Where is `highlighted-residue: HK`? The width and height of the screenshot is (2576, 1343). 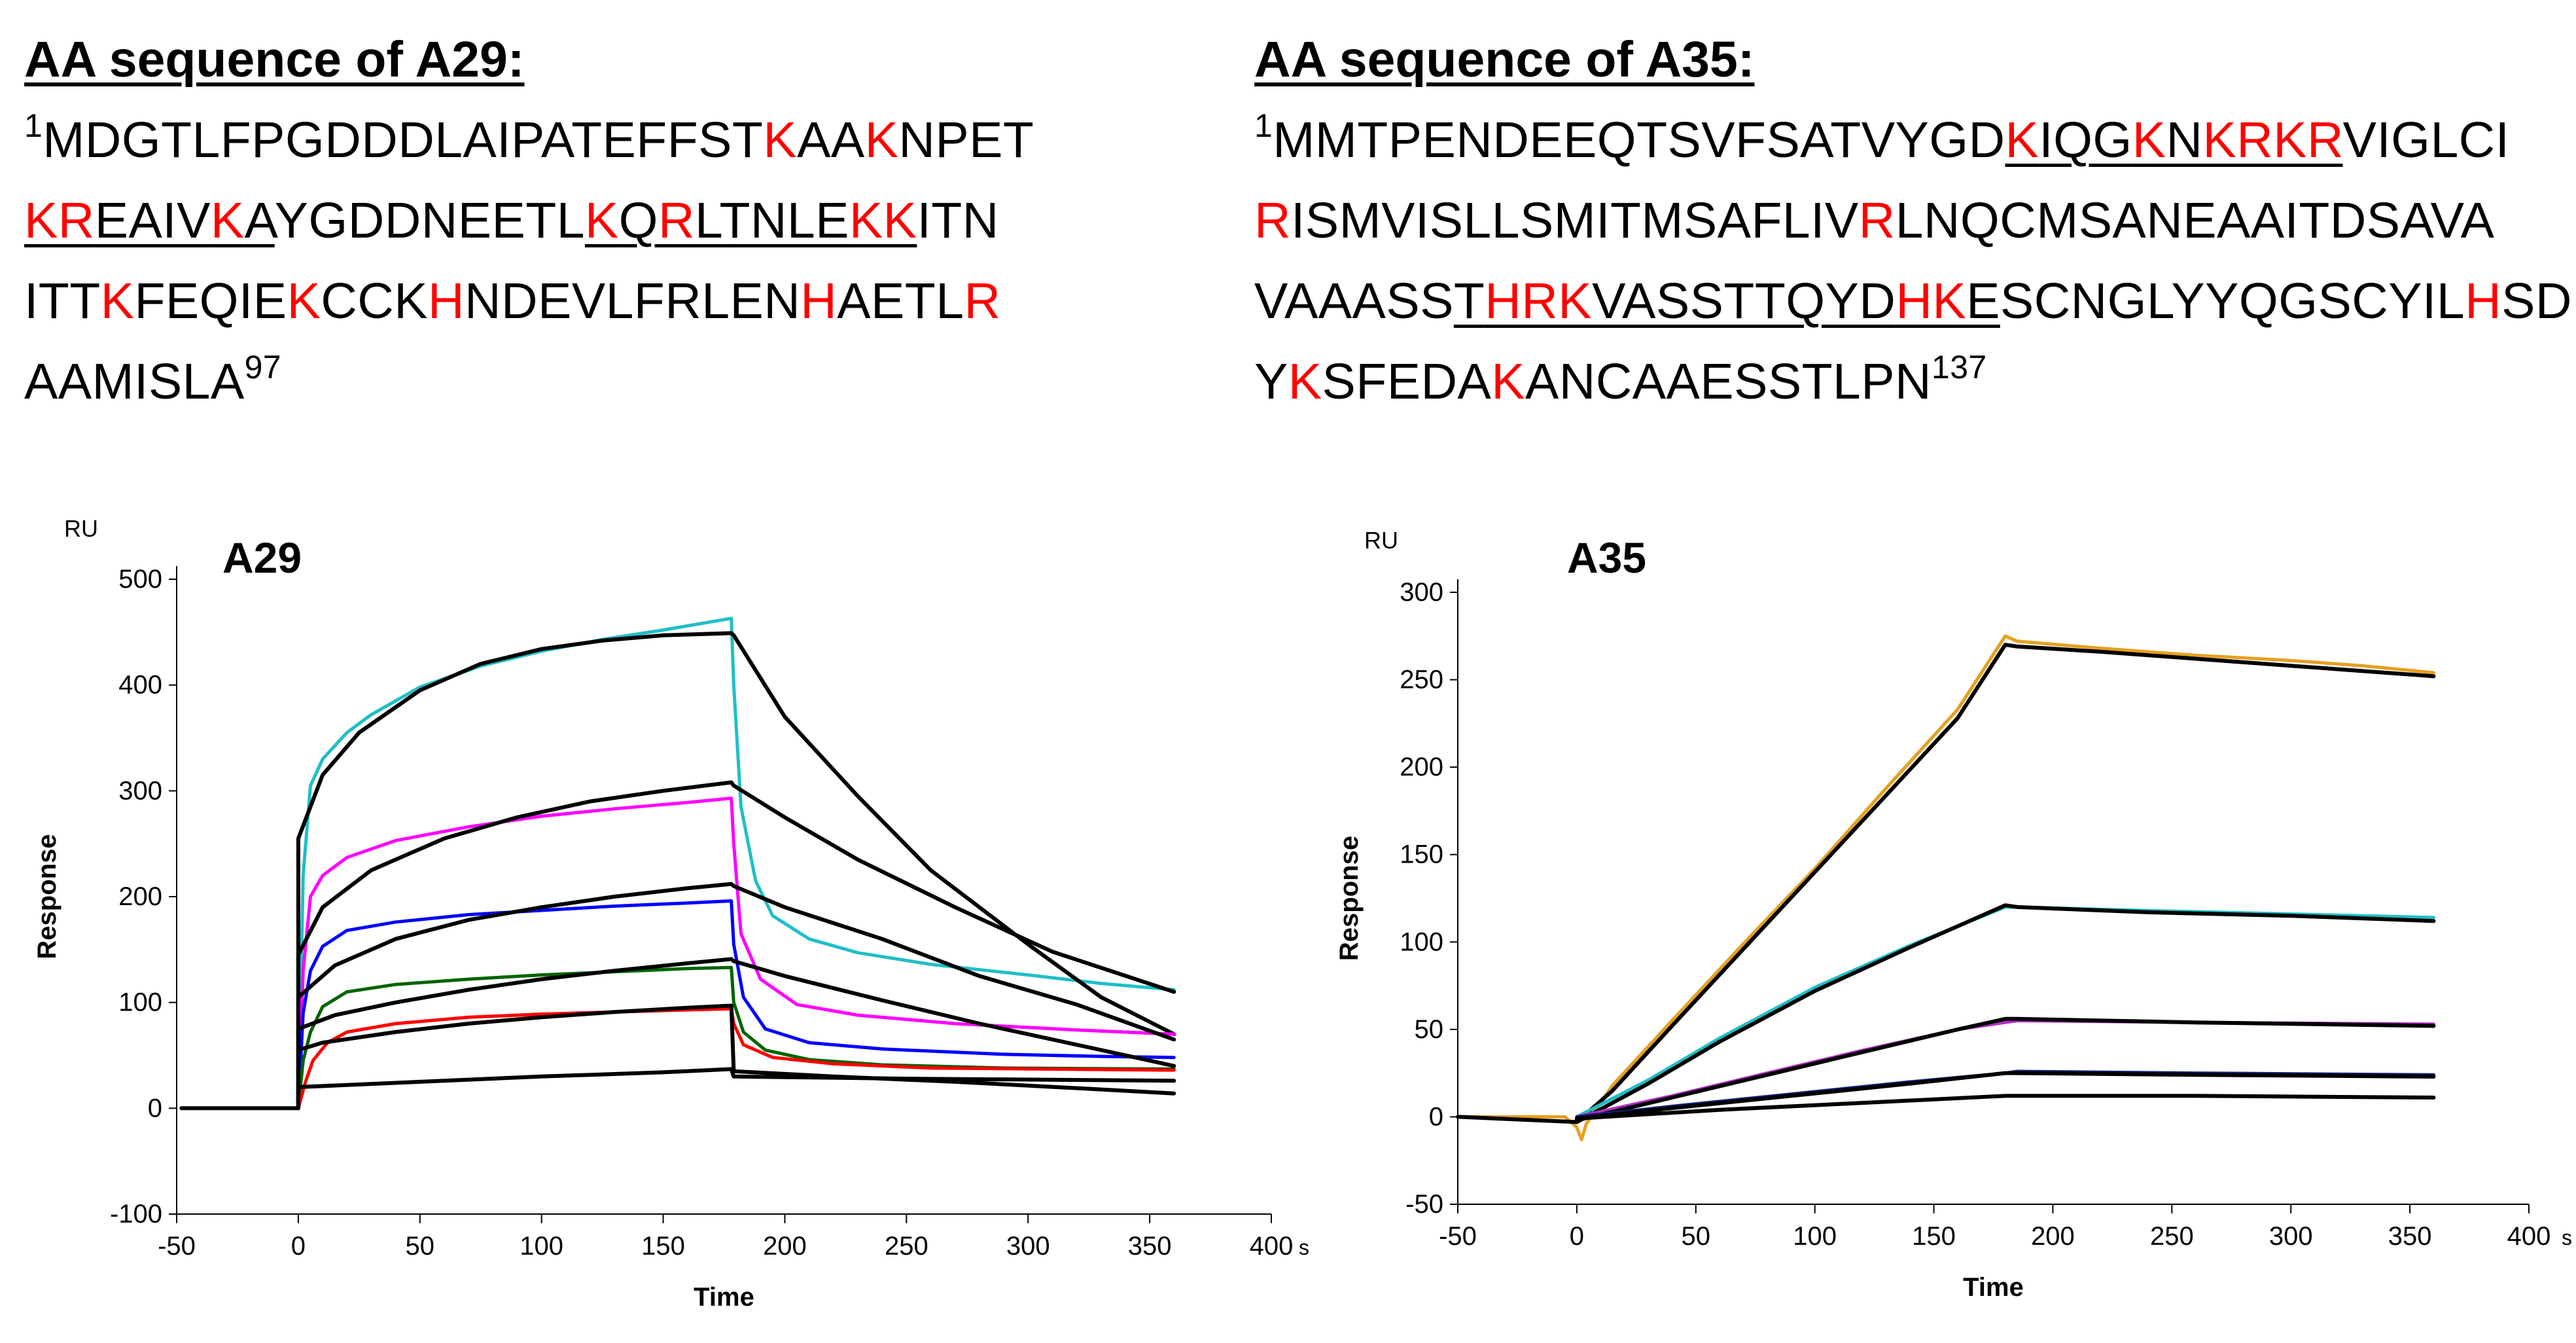
highlighted-residue: HK is located at coordinates (1932, 301).